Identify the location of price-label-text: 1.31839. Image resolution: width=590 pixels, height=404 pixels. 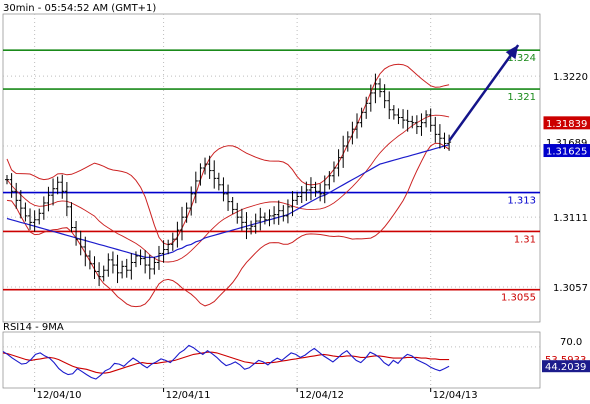
(566, 124).